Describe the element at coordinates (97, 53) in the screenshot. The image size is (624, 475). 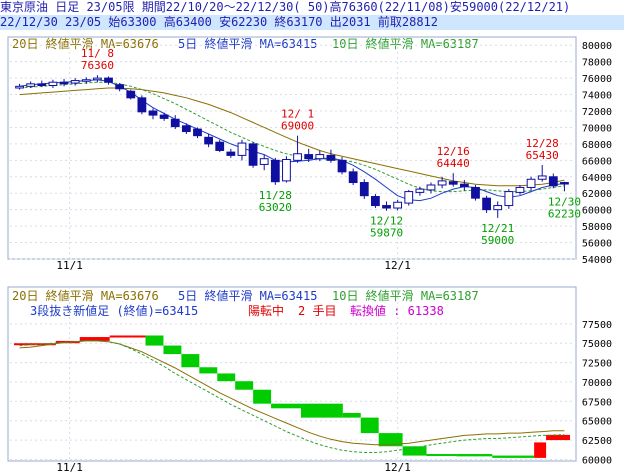
I see `annot-date: 11/ 8` at that location.